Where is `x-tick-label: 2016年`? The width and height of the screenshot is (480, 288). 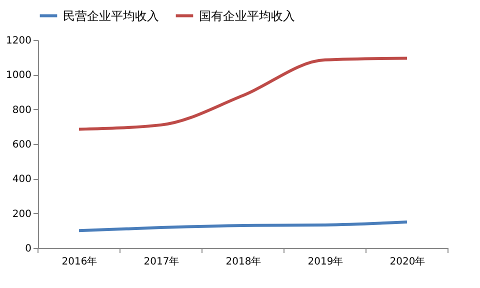
x-tick-label: 2016年 is located at coordinates (80, 262).